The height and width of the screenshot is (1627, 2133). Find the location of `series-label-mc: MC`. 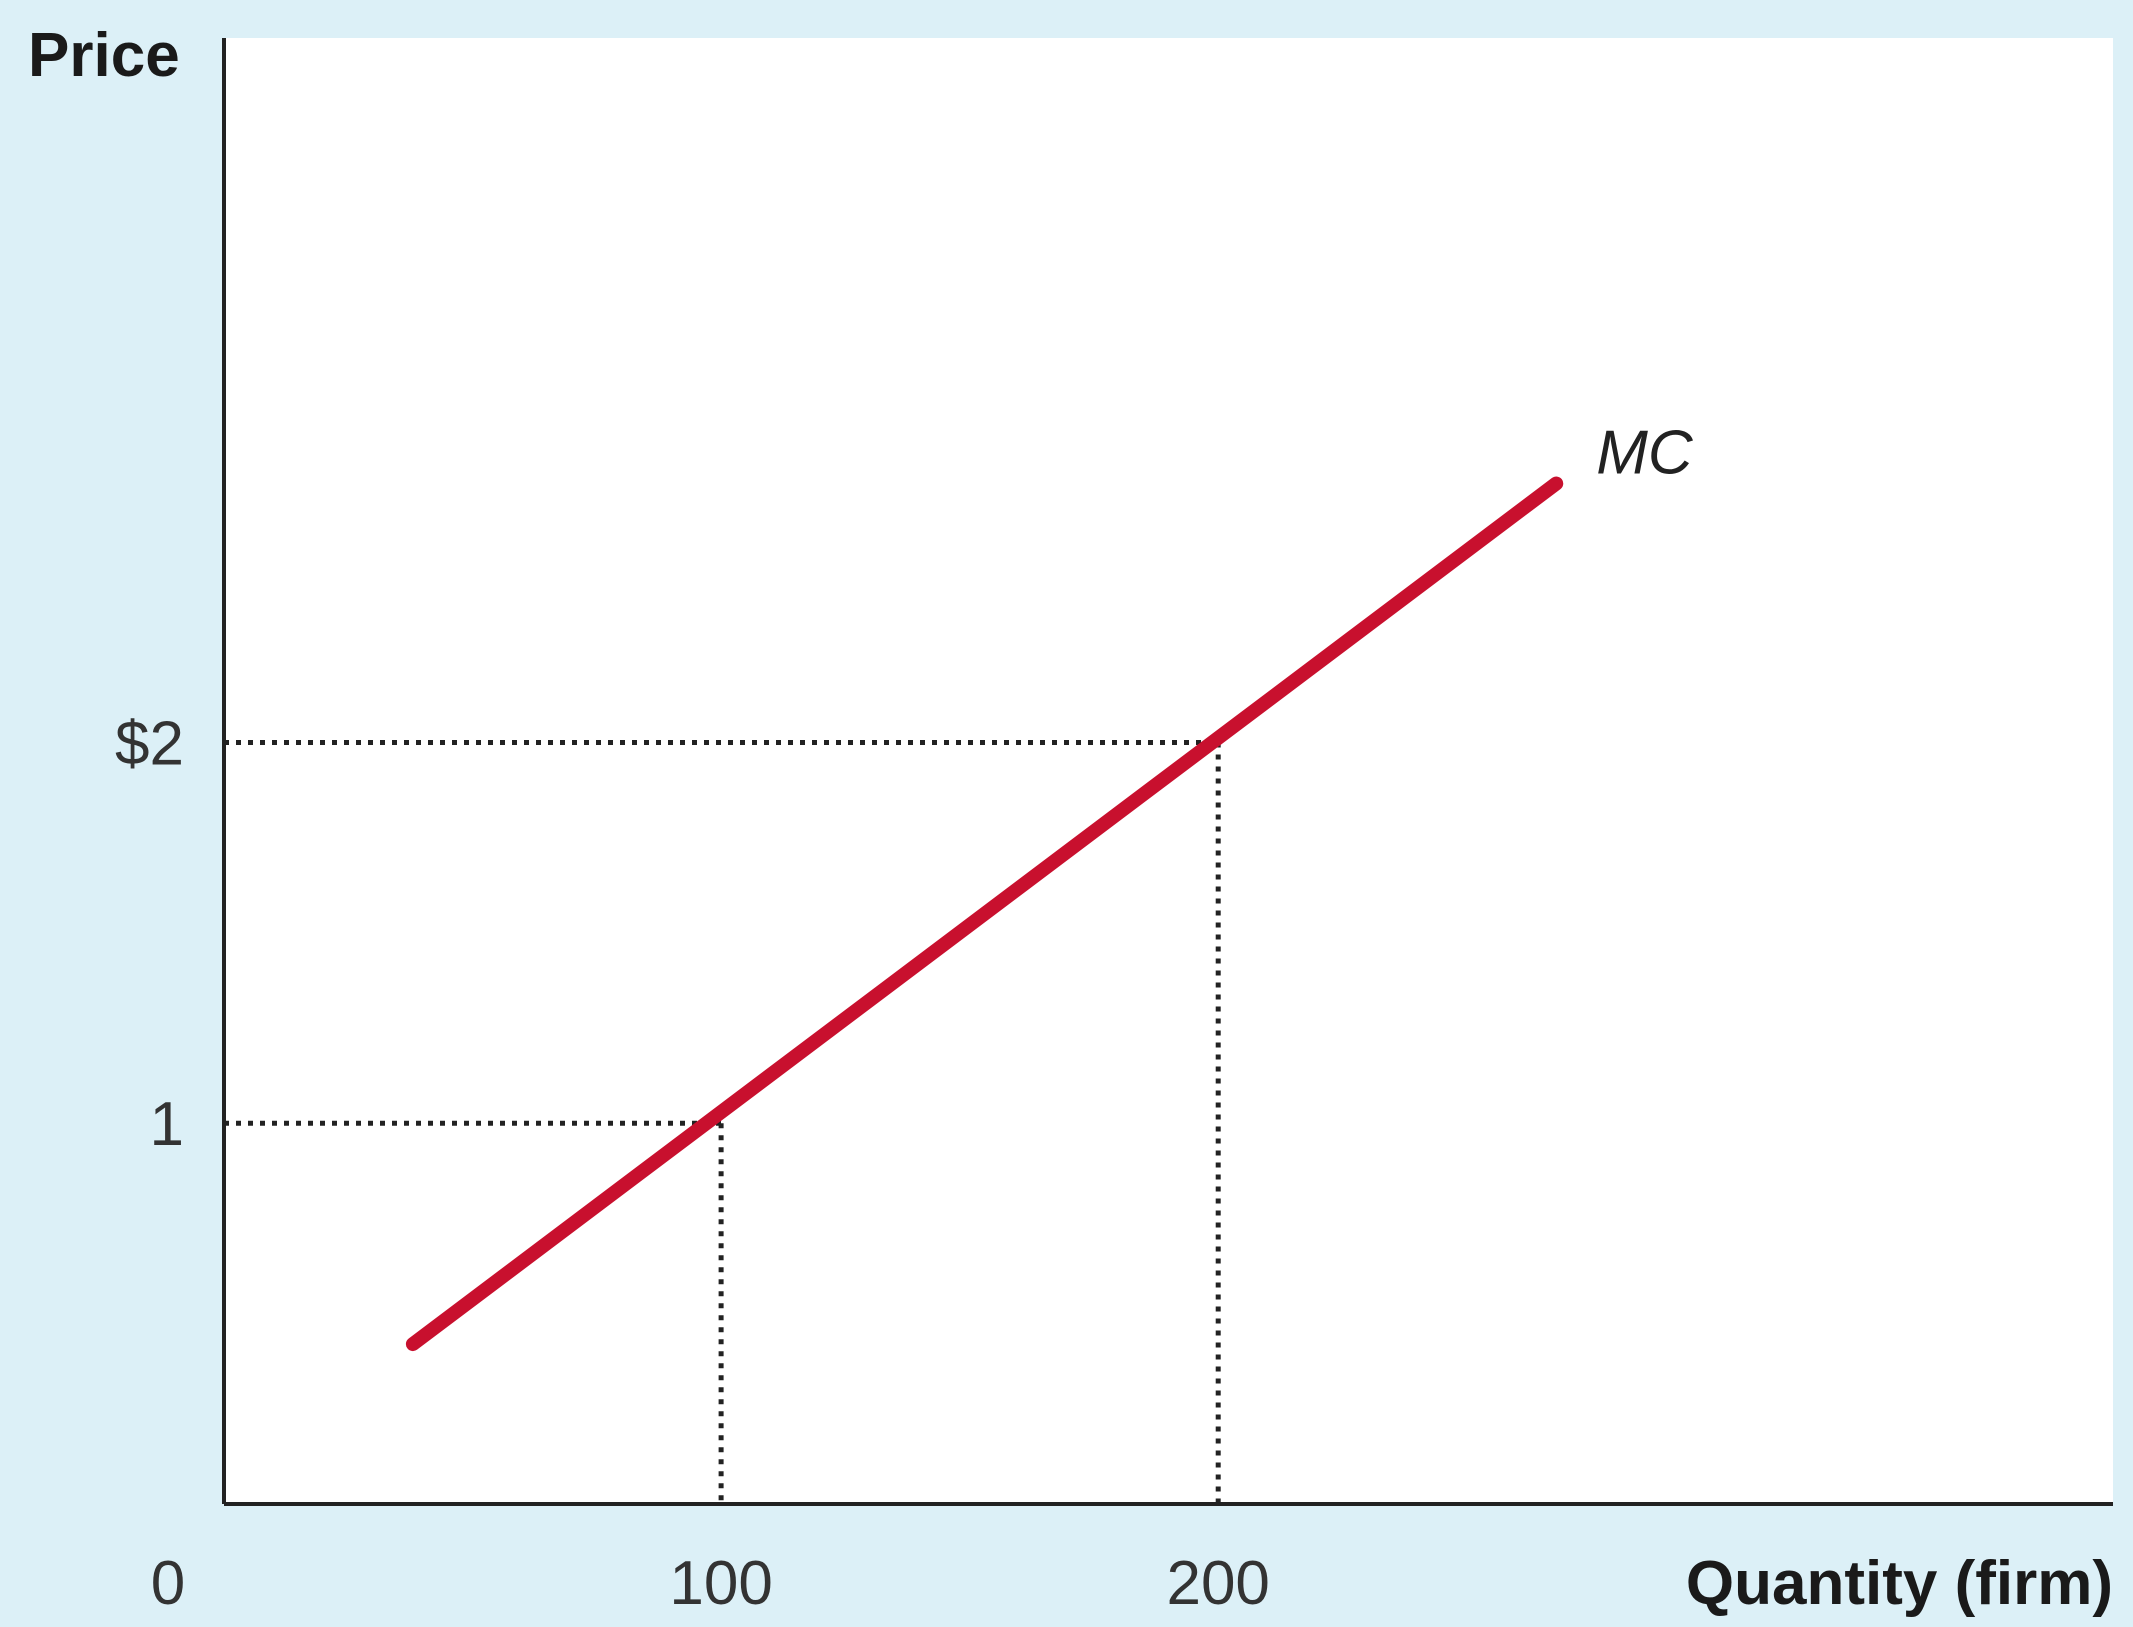

series-label-mc: MC is located at coordinates (1645, 453).